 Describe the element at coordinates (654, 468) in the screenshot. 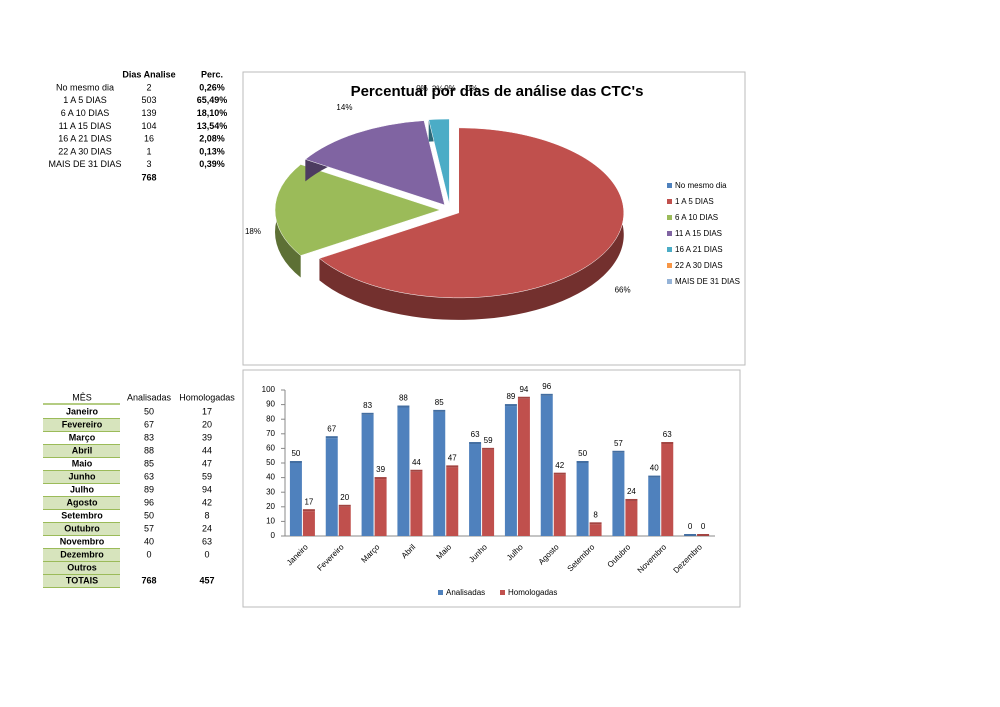

I see `data-label: 40` at that location.